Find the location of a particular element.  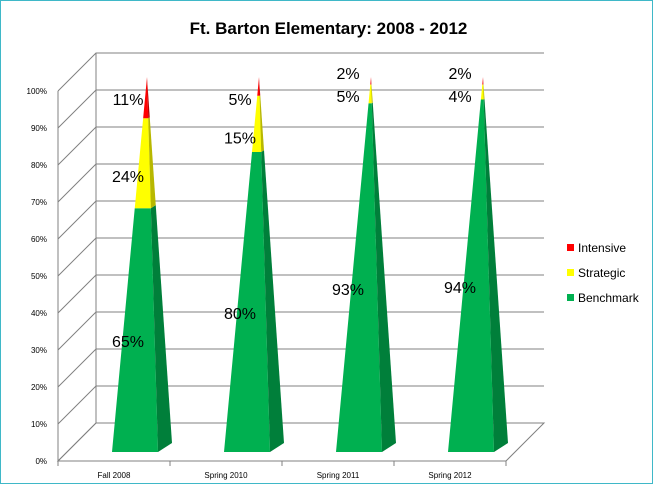

y-tick-label: 80% is located at coordinates (39, 165).